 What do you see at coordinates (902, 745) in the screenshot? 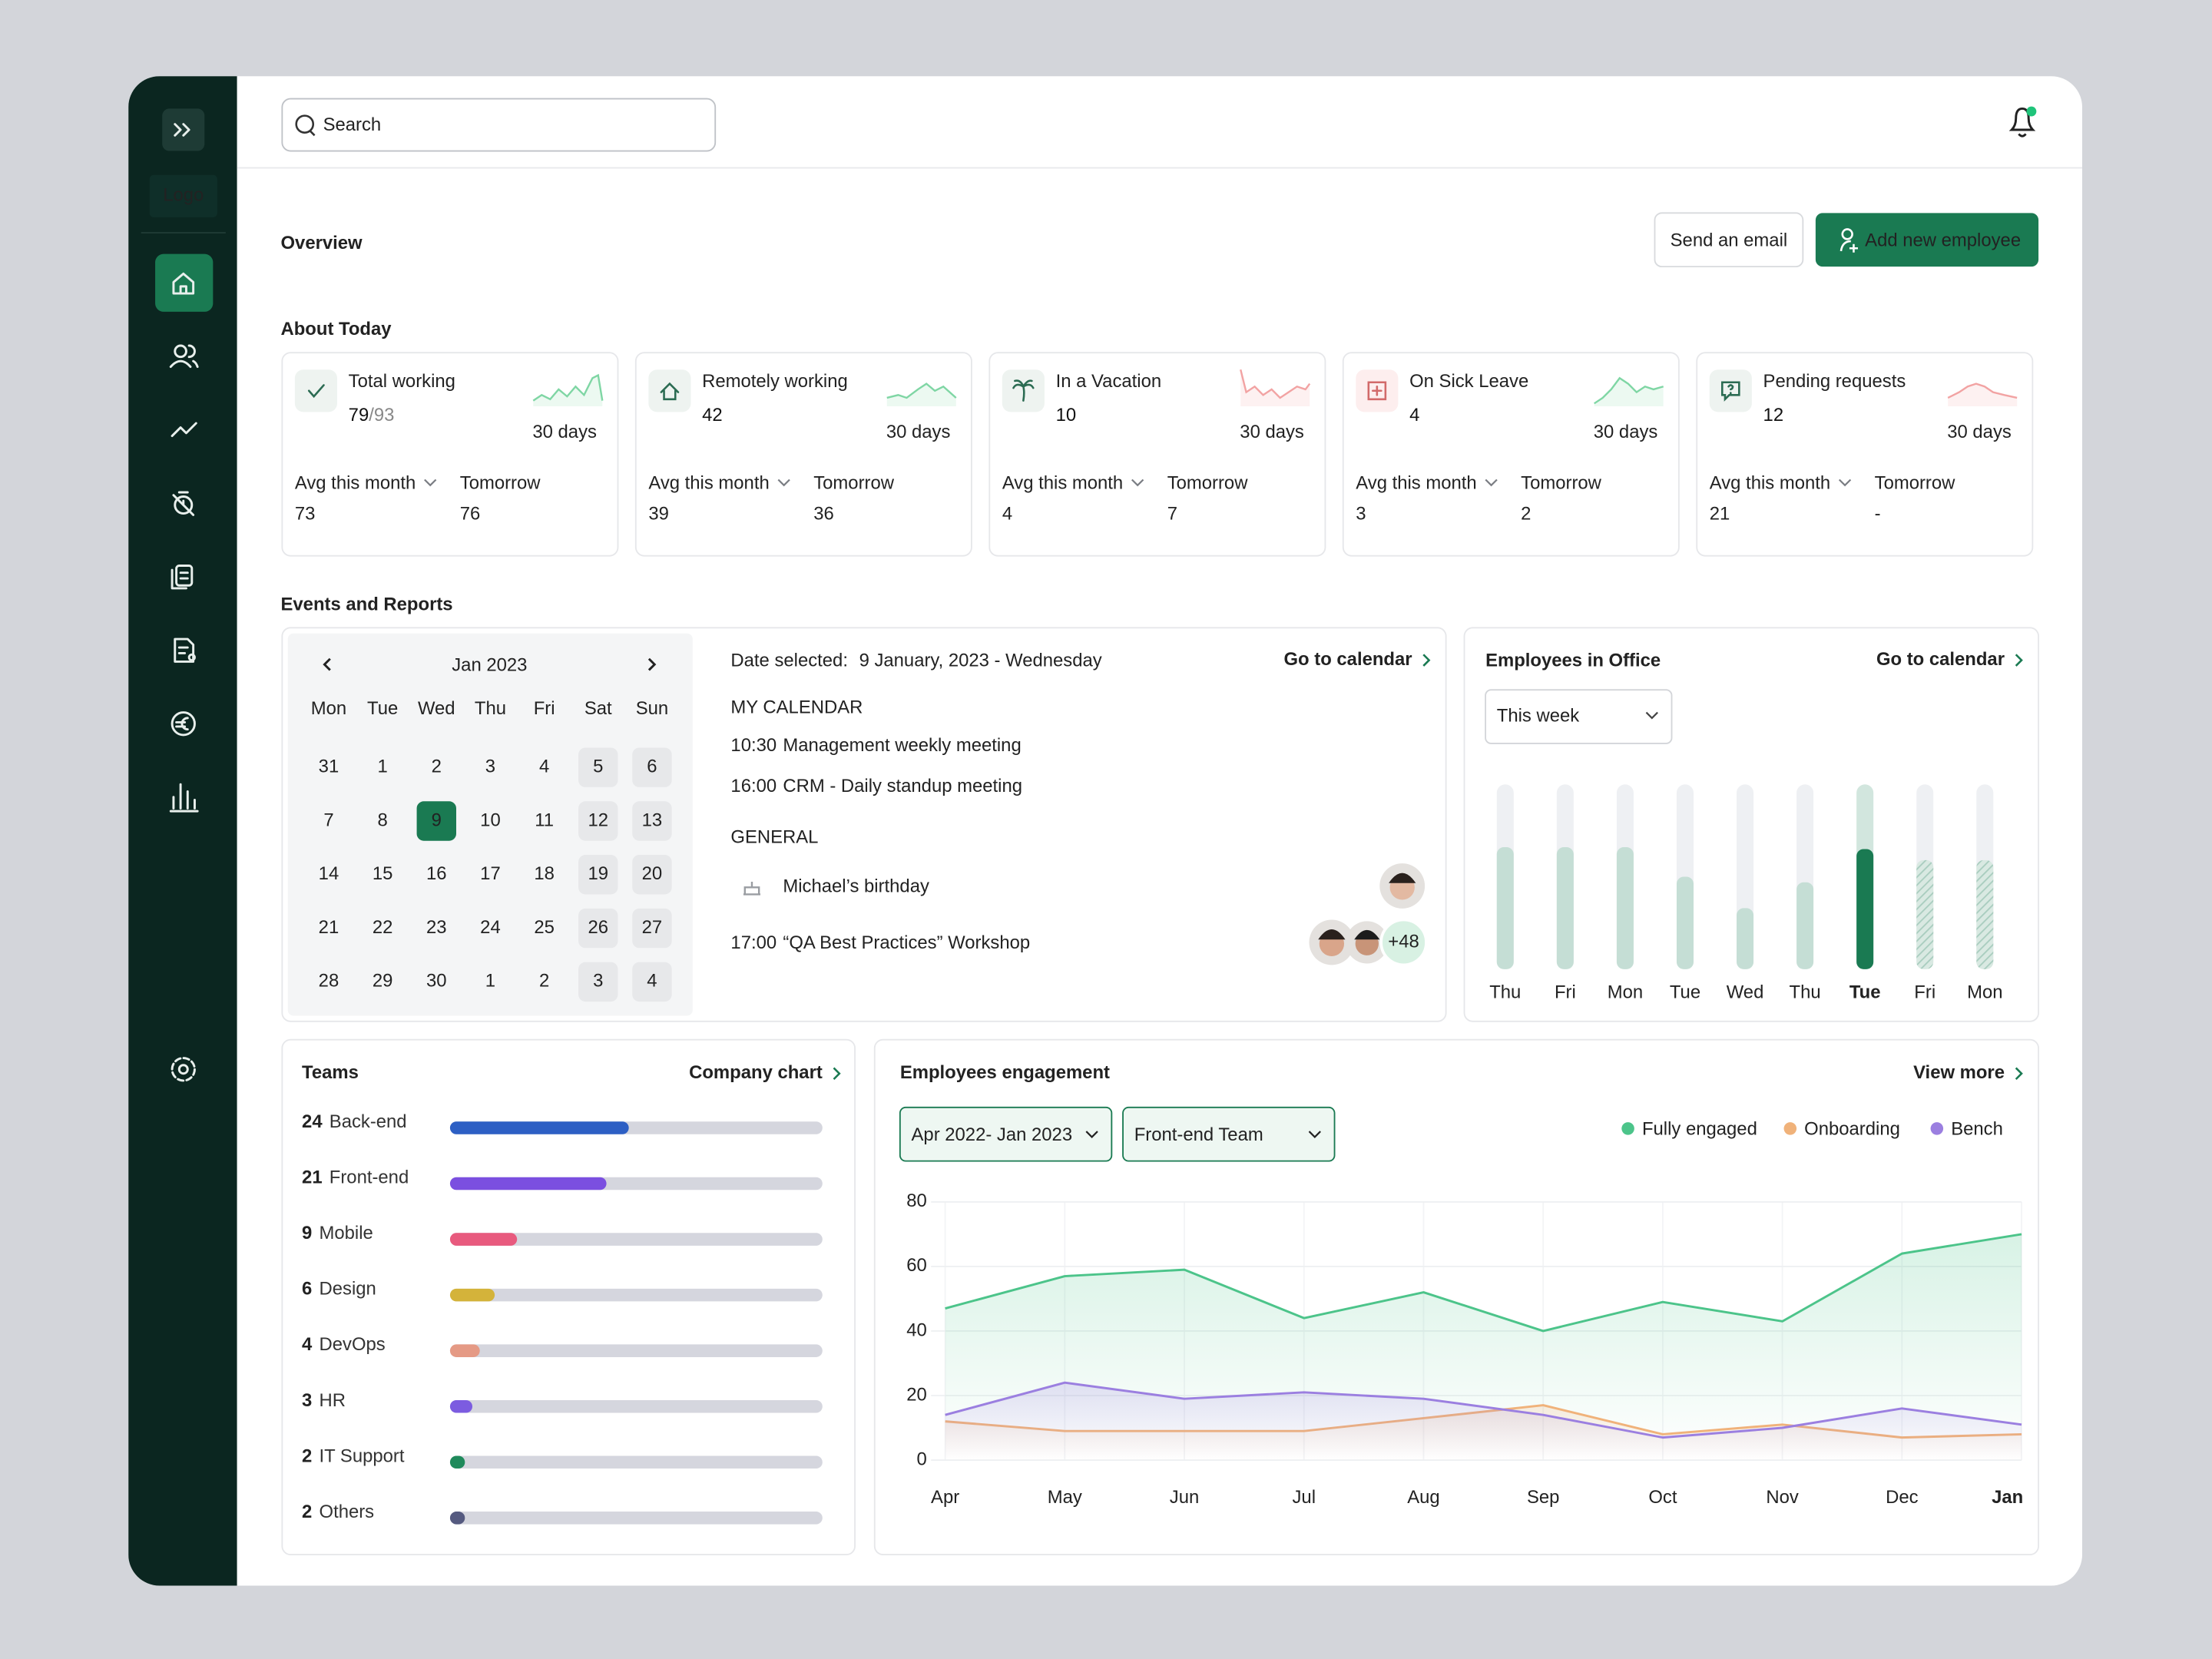
I see `event-title: Management weekly meeting` at bounding box center [902, 745].